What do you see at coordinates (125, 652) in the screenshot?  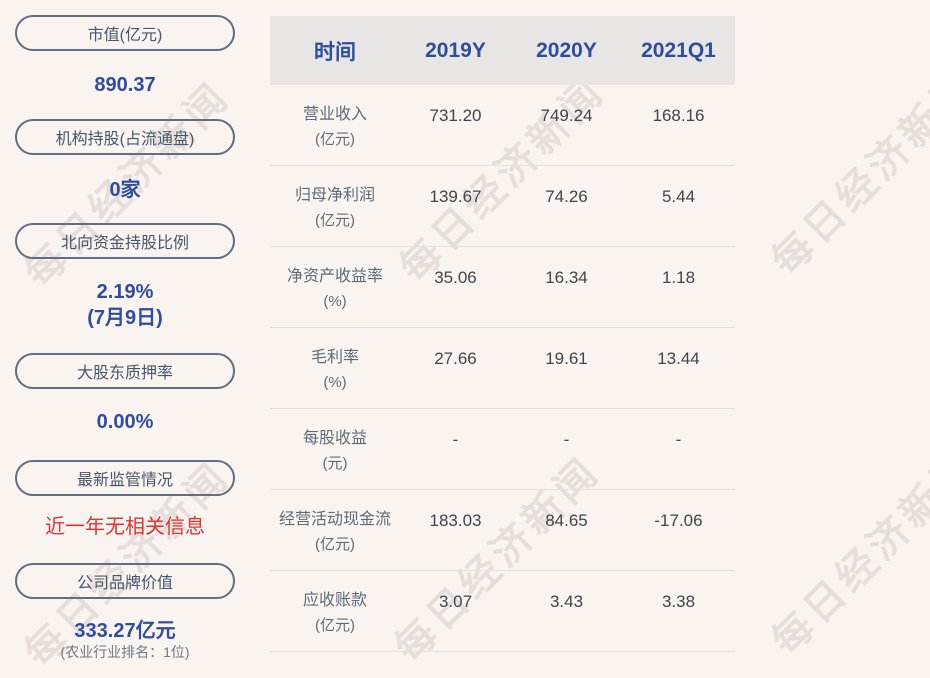 I see `sidebar-subvalue-industry-rank: (农业行业排名：1位)` at bounding box center [125, 652].